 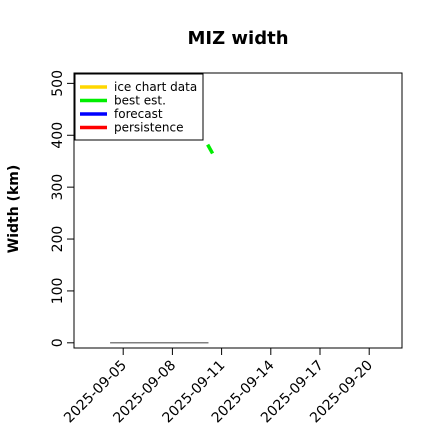 What do you see at coordinates (210, 149) in the screenshot?
I see `series-line` at bounding box center [210, 149].